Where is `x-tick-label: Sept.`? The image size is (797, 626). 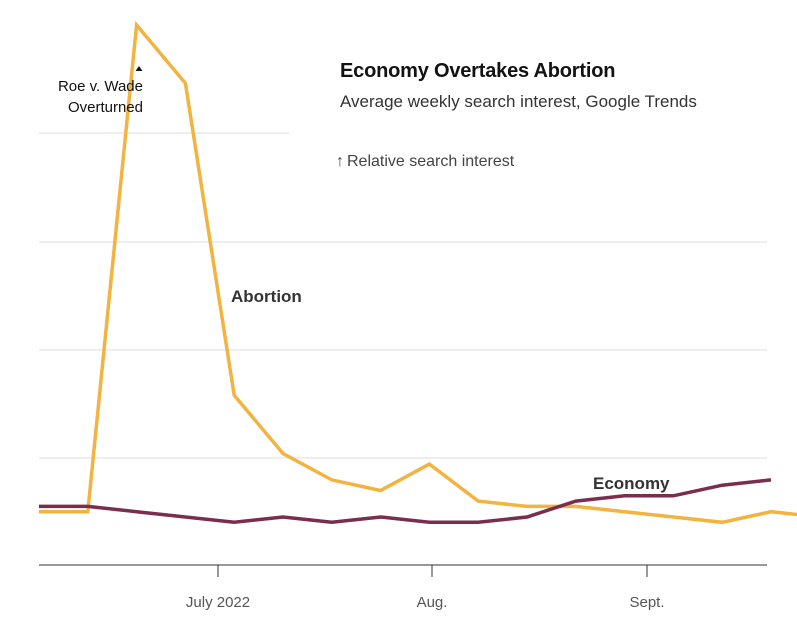 x-tick-label: Sept. is located at coordinates (646, 602).